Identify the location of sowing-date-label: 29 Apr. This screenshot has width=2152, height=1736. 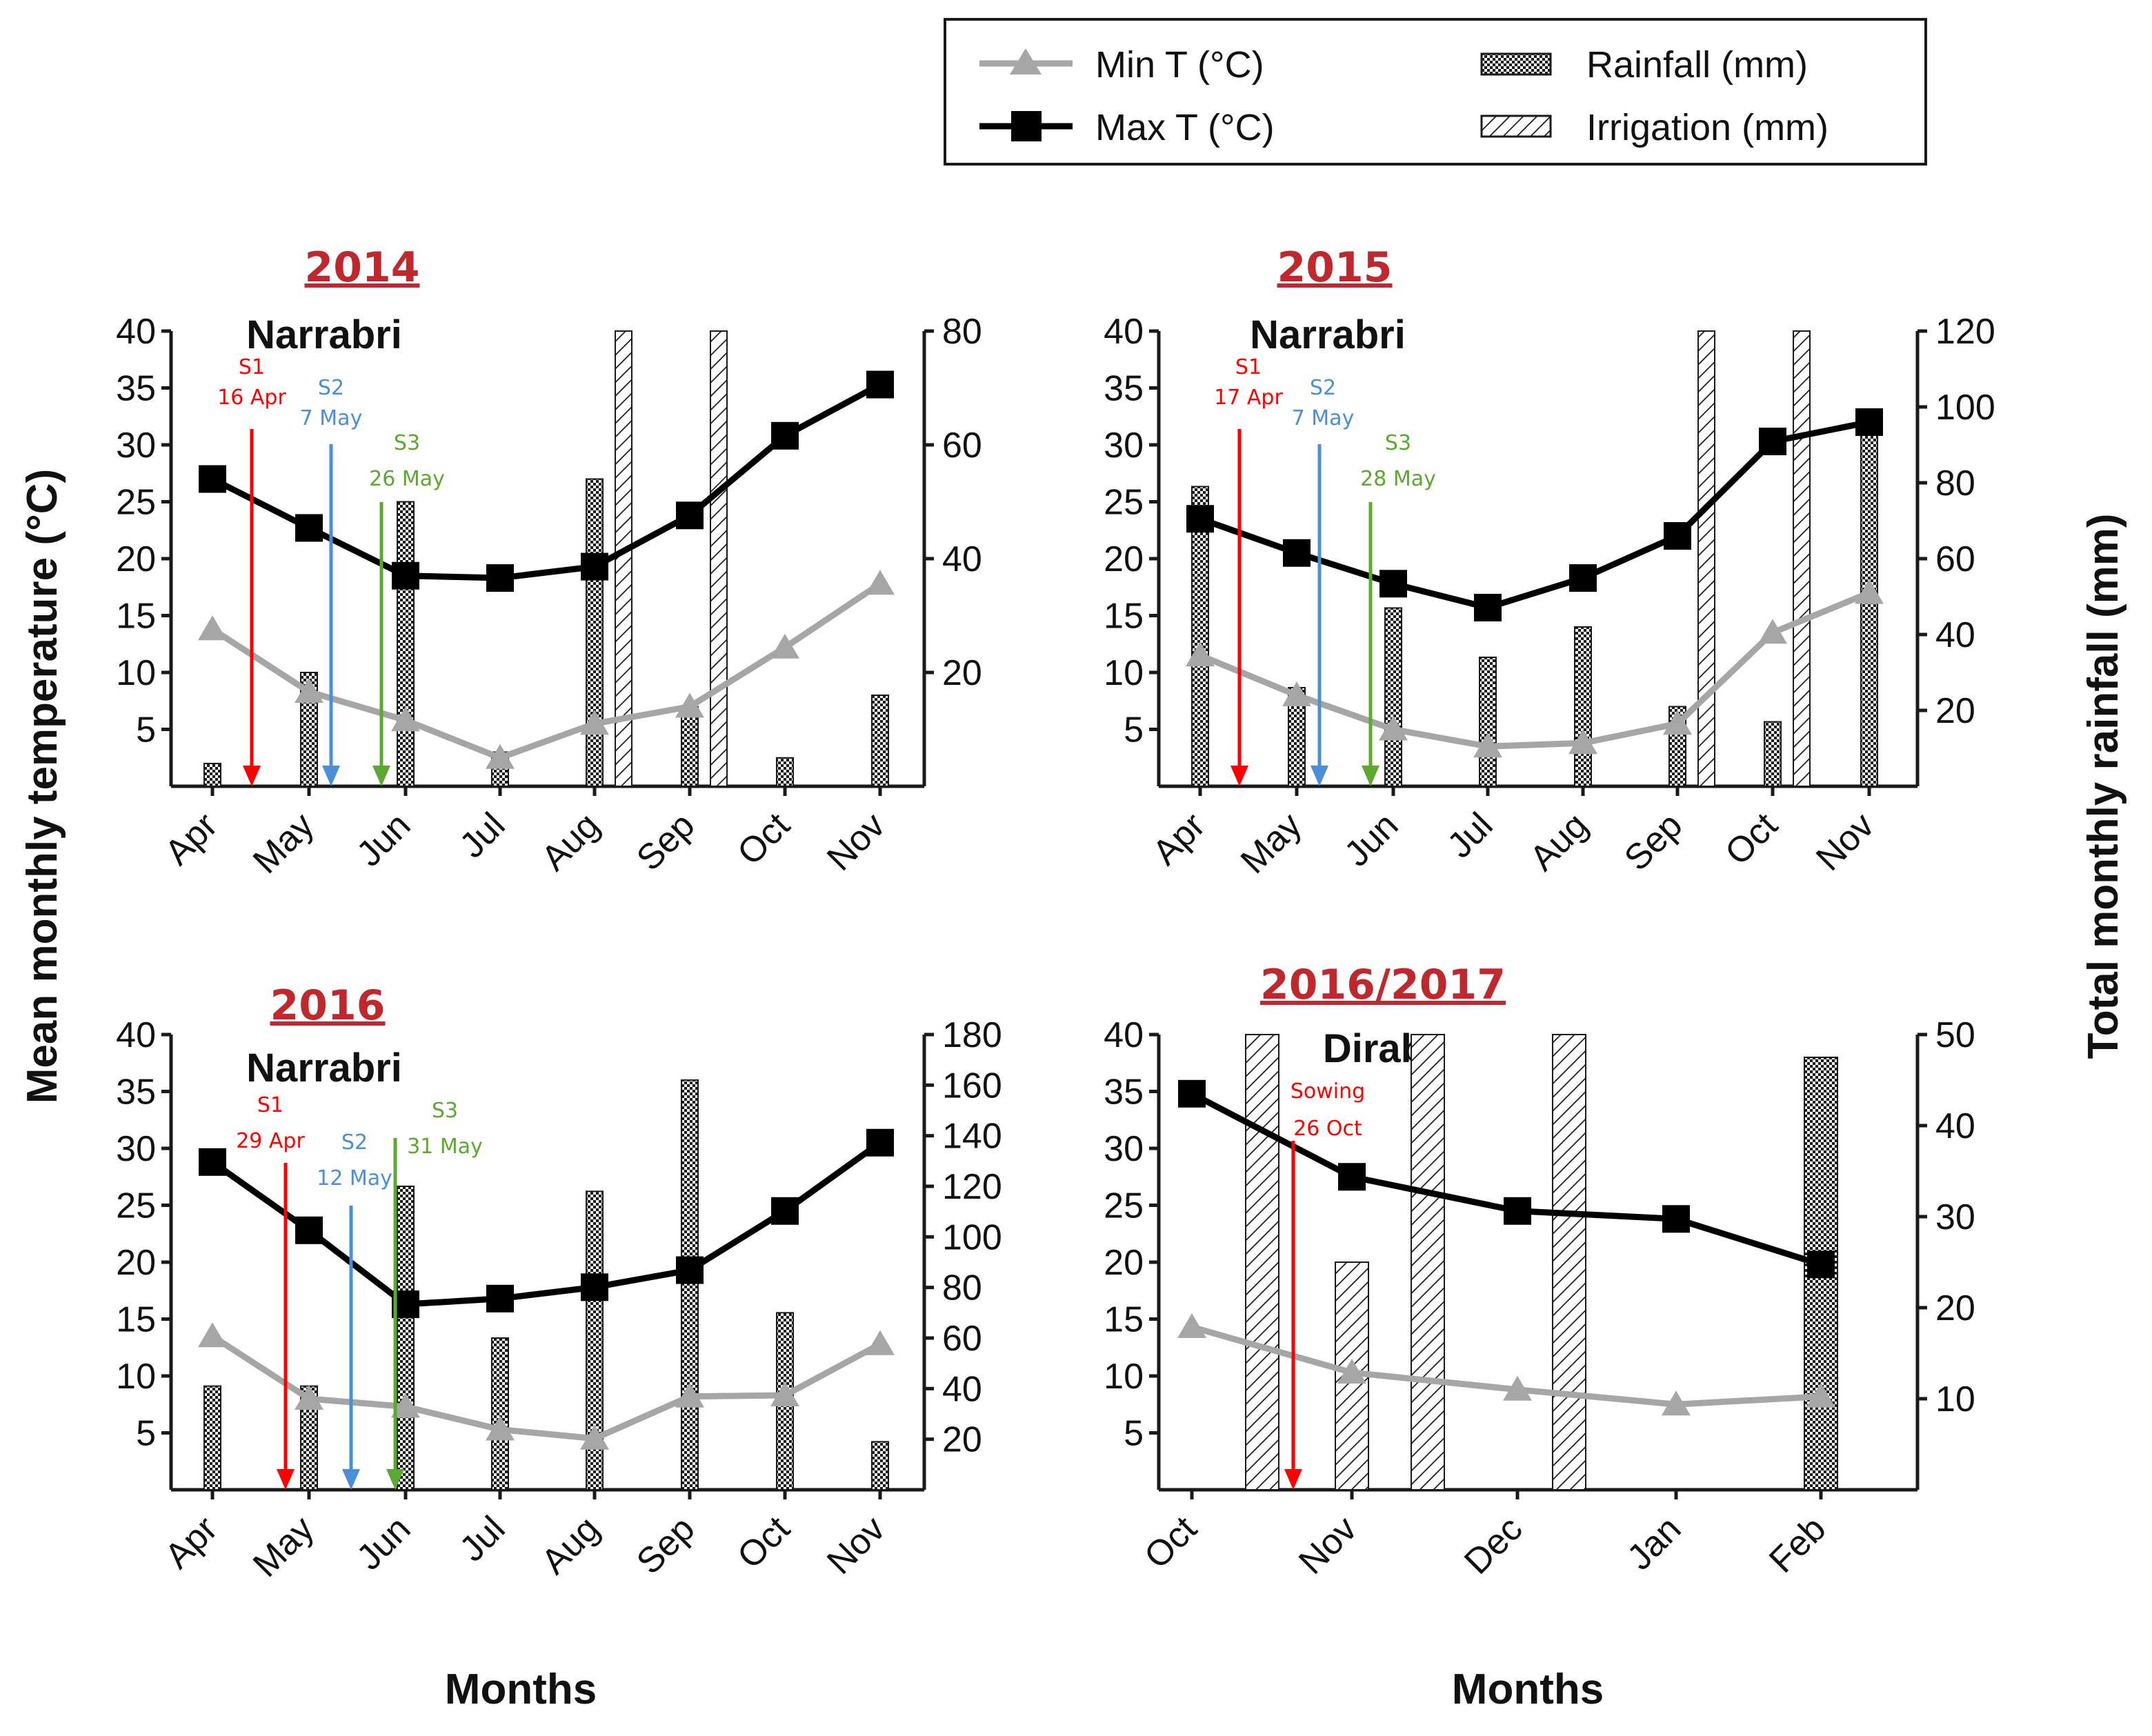
(270, 1141).